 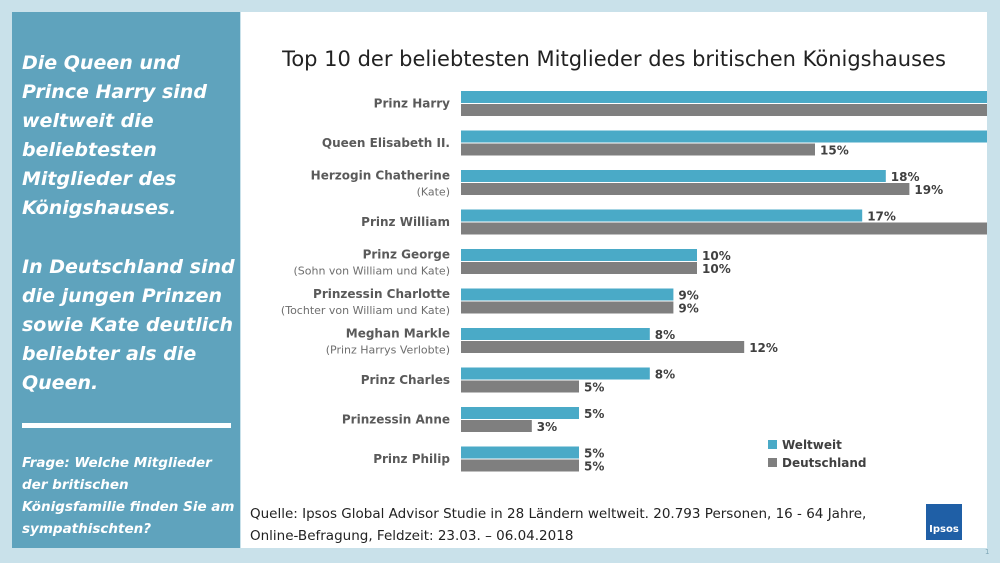 What do you see at coordinates (905, 177) in the screenshot?
I see `value-label-weltweit-herzogin-chatherine: 18%` at bounding box center [905, 177].